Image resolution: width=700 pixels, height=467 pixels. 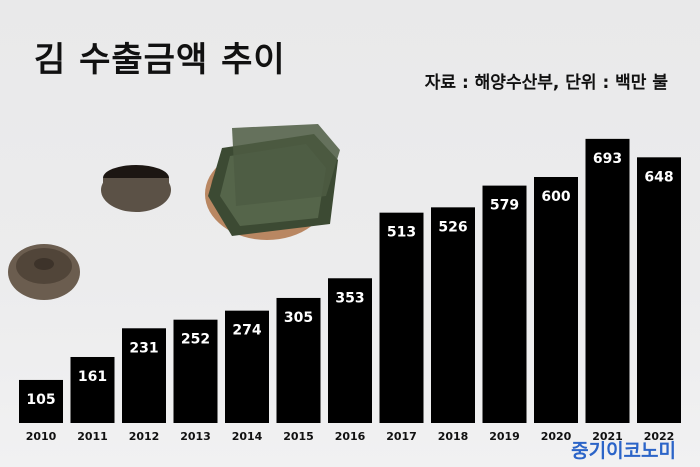 I want to click on bar-value-label: 105, so click(x=40, y=400).